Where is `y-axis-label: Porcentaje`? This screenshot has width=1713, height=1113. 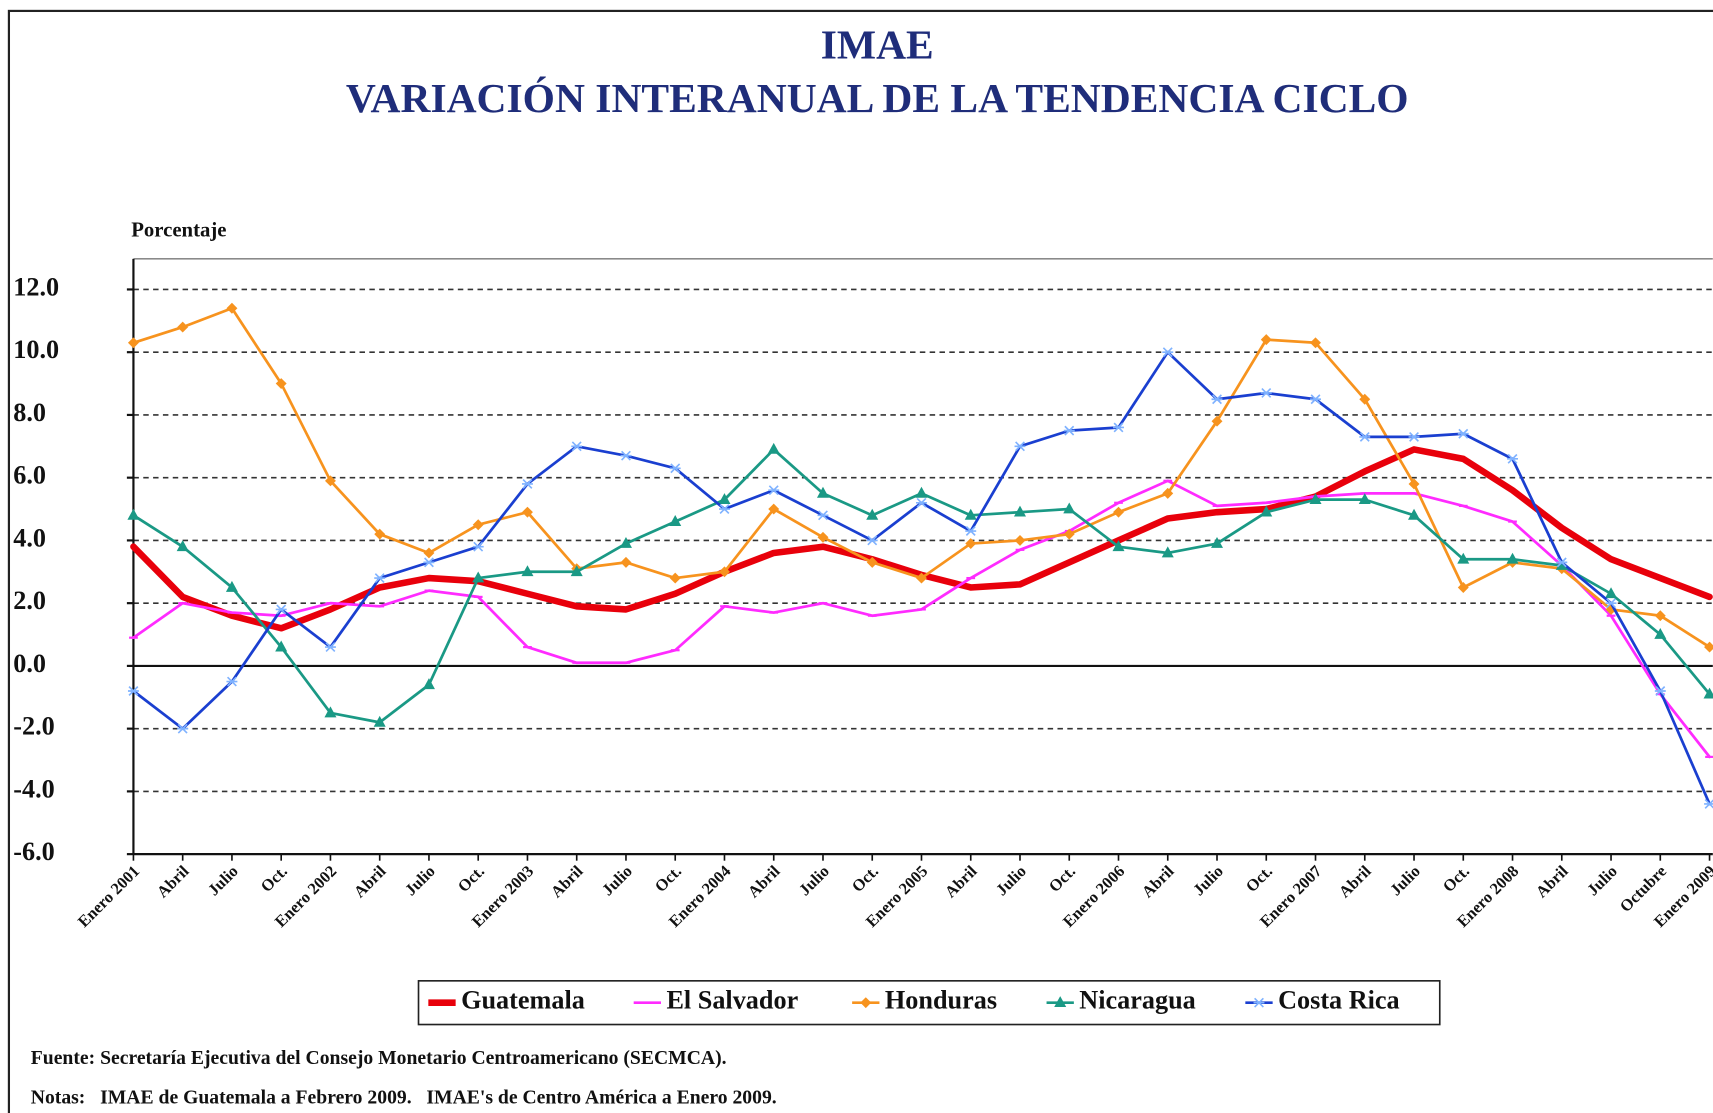
y-axis-label: Porcentaje is located at coordinates (178, 230).